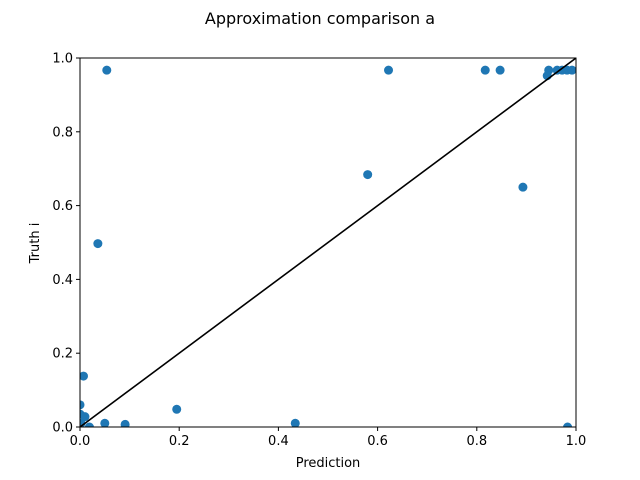 The image size is (640, 480). I want to click on y-tick-label: 0.0, so click(62, 428).